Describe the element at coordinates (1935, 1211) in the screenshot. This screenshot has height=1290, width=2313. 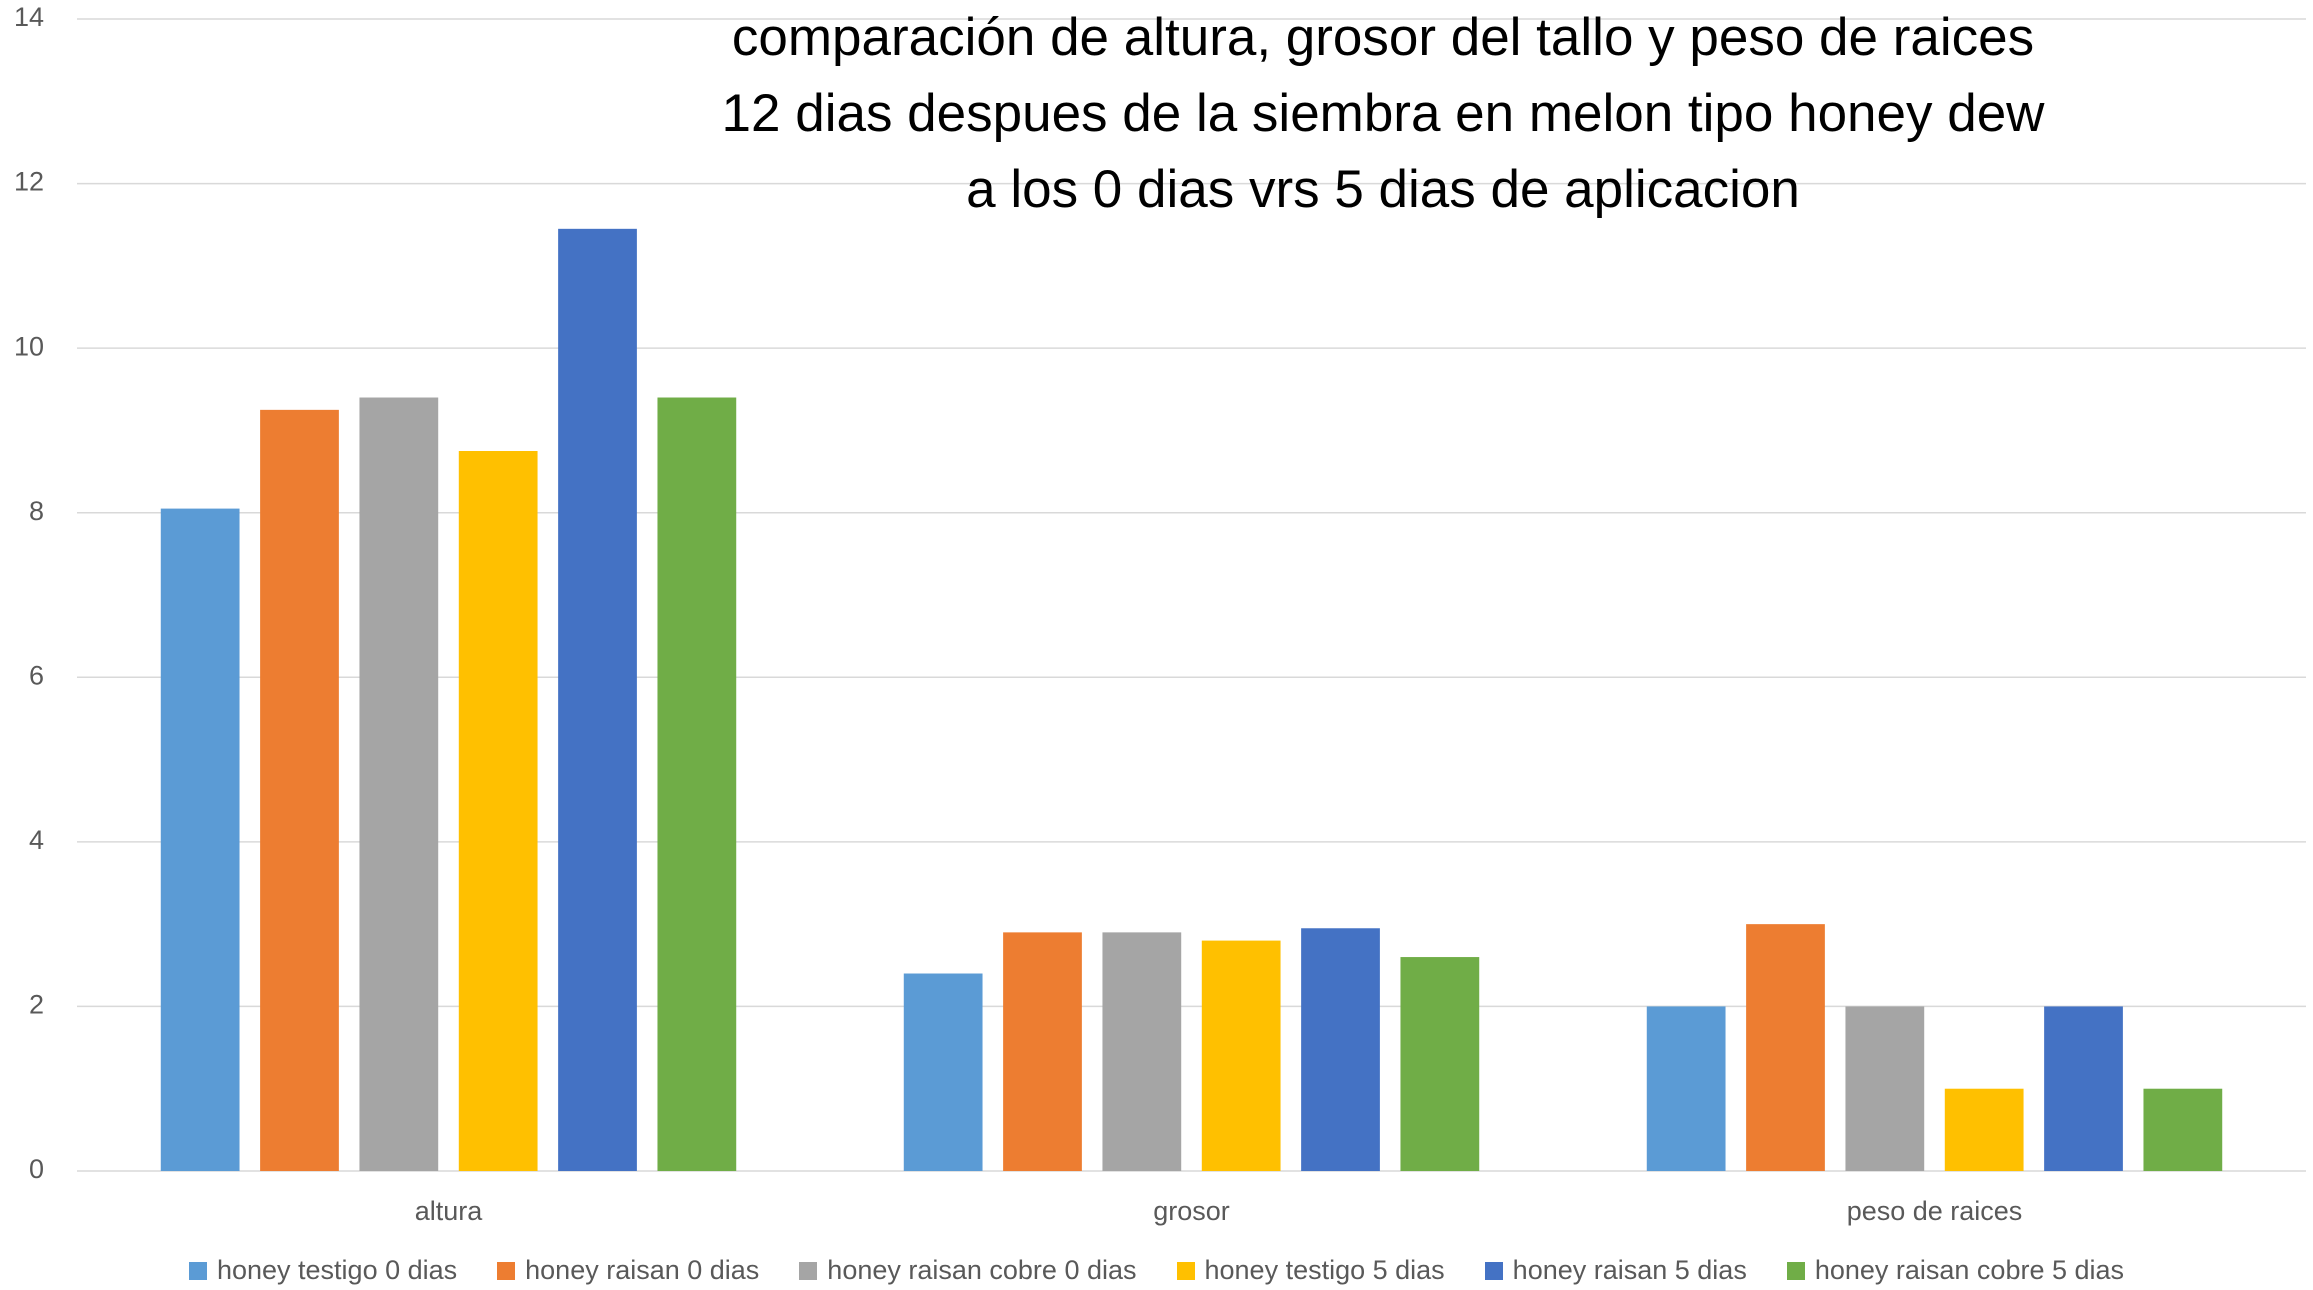
I see `x-tick-label: peso de raices` at that location.